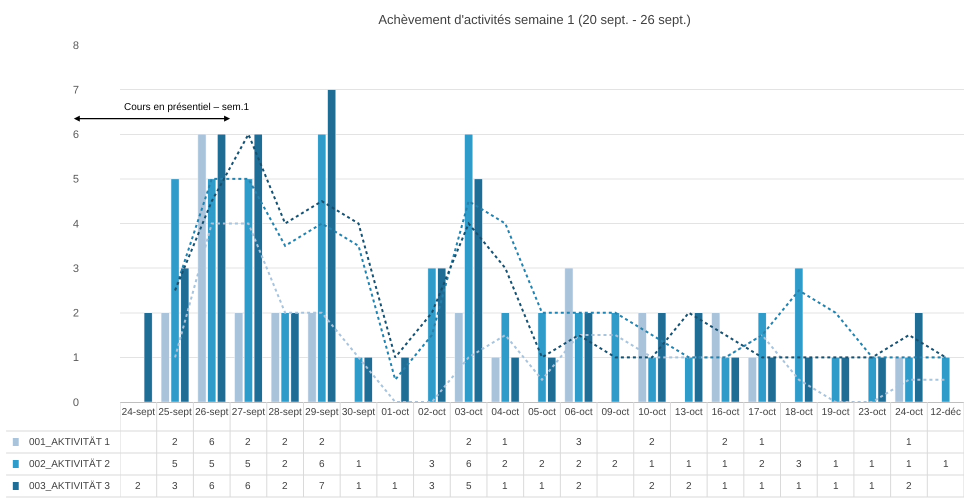 This screenshot has width=972, height=502. I want to click on x-tick-label: 25-sept, so click(175, 412).